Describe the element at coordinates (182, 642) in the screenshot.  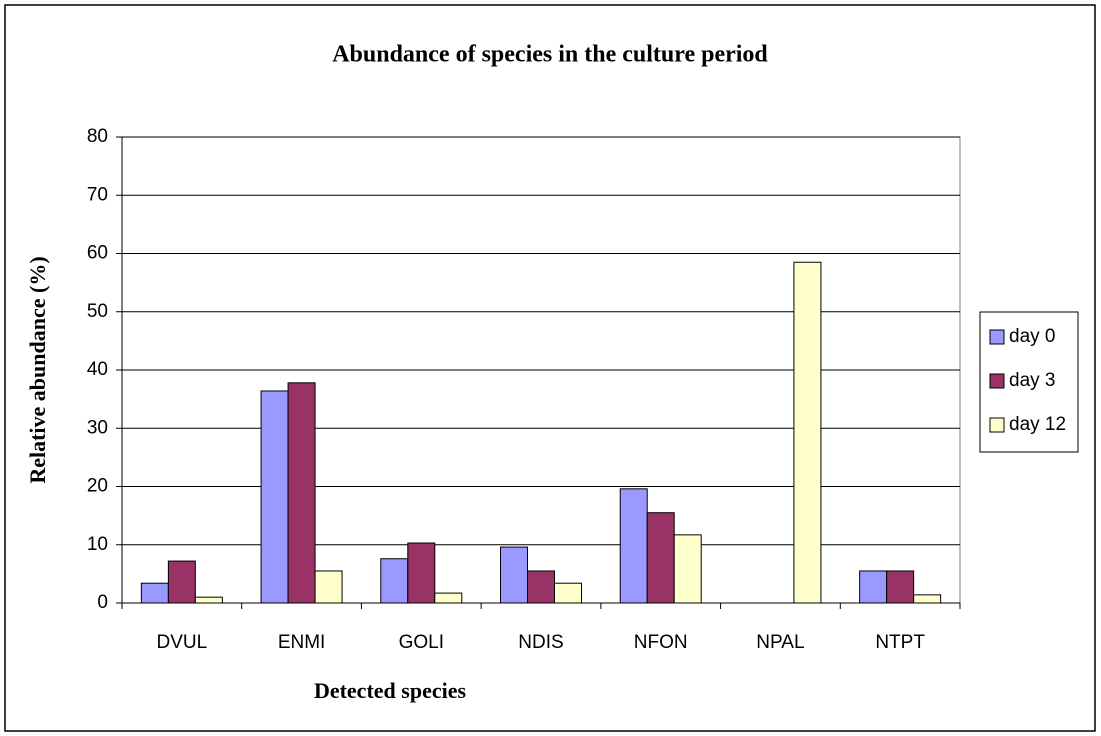
I see `x-tick-label: DVUL` at that location.